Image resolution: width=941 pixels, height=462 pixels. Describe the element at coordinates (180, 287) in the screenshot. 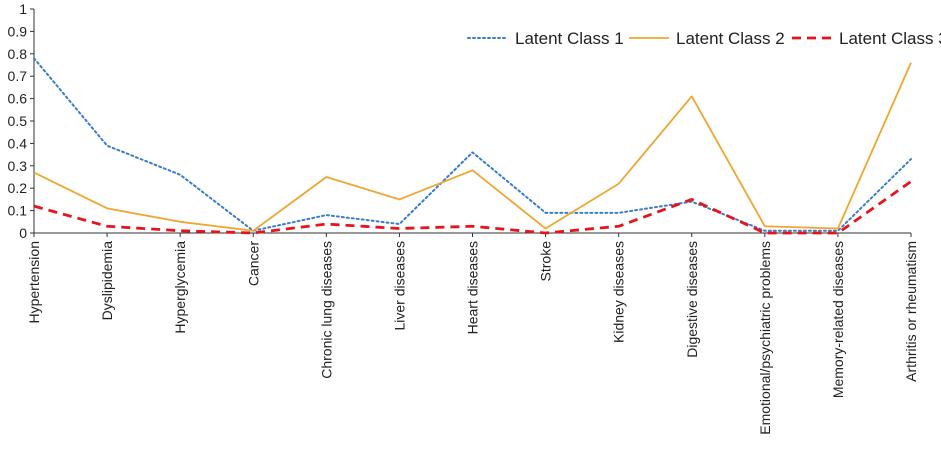

I see `x-category-label: Hyperglycemia` at that location.